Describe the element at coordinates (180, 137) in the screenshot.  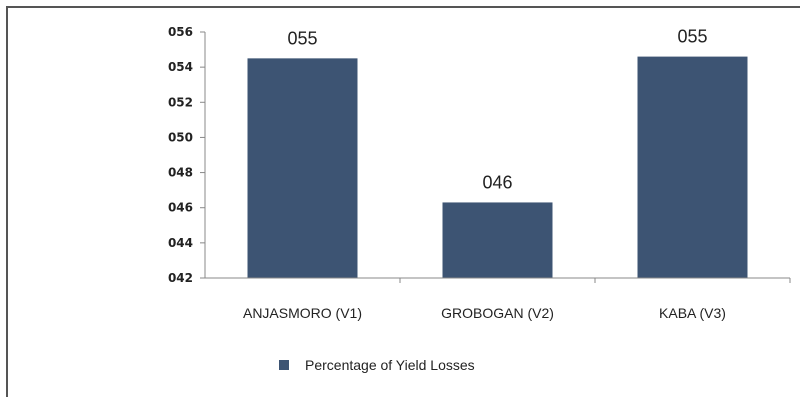
I see `y-tick-label: 050` at that location.